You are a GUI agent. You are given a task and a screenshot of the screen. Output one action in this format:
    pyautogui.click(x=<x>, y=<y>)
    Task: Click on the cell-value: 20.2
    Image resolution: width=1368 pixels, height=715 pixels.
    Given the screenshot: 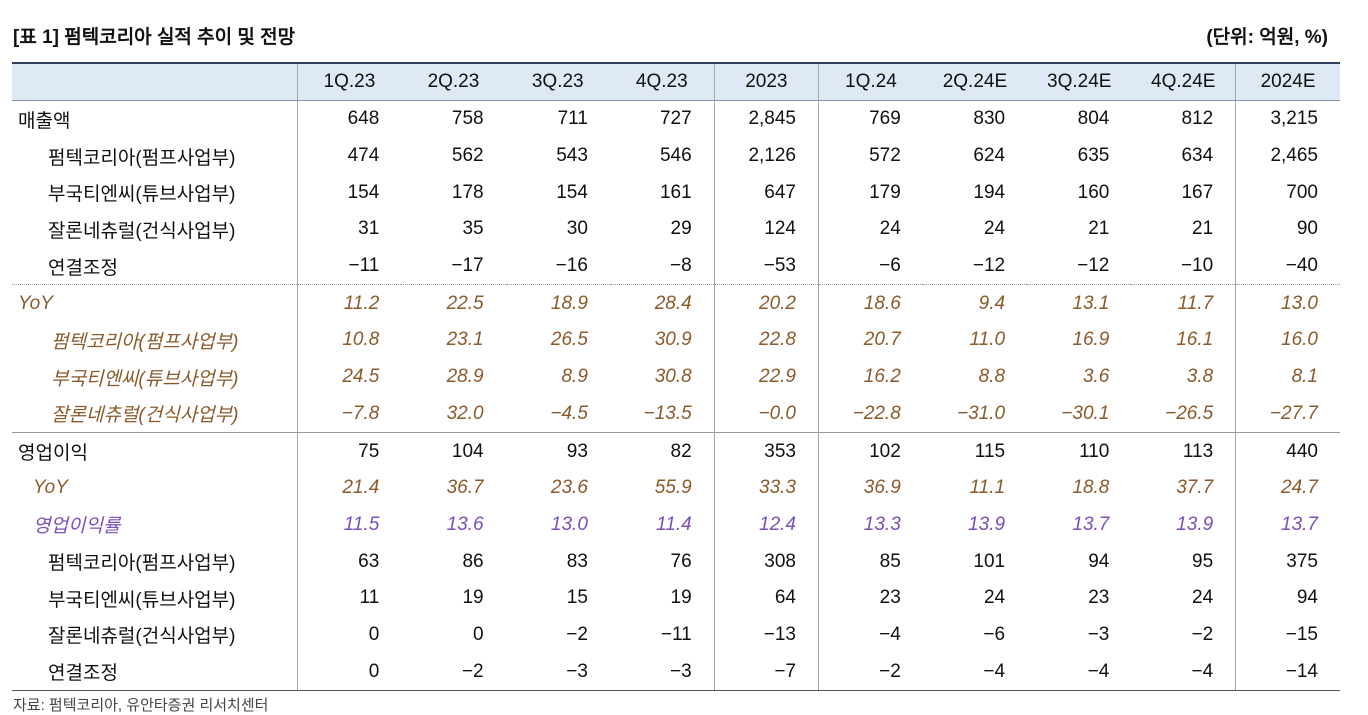 What is the action you would take?
    pyautogui.click(x=766, y=303)
    